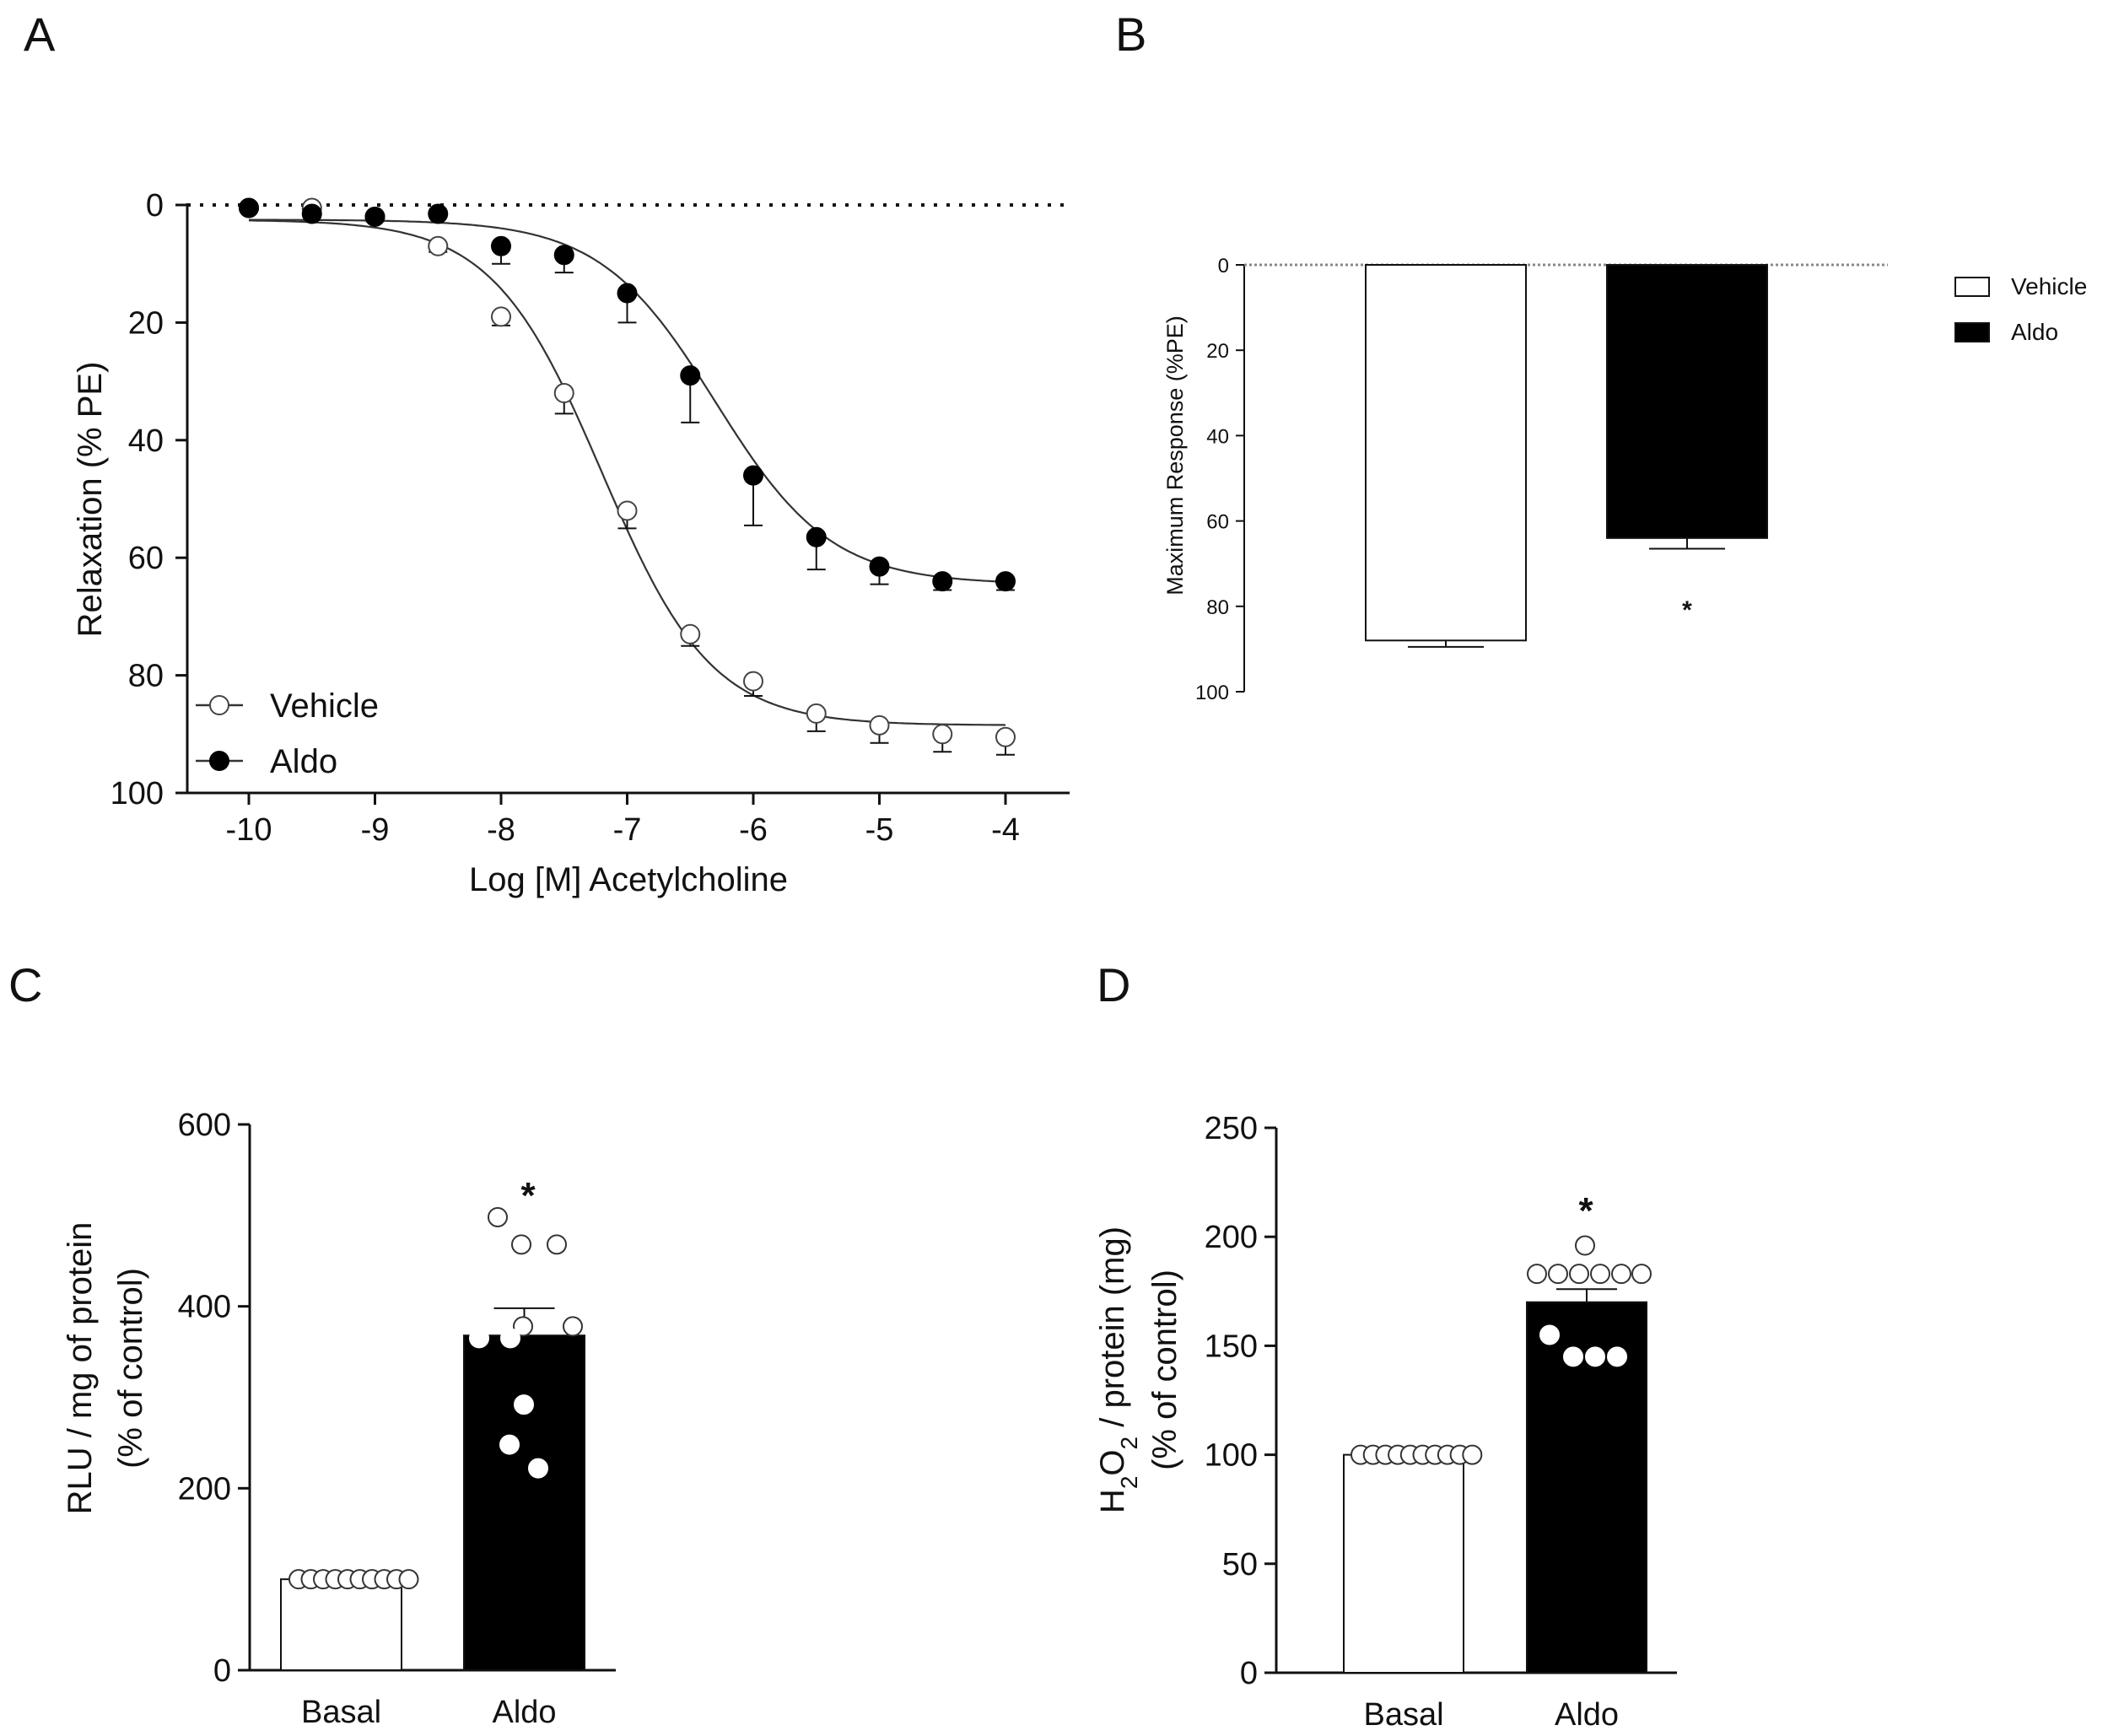 The height and width of the screenshot is (1736, 2108). Describe the element at coordinates (501, 830) in the screenshot. I see `x-tick-label-a: -8` at that location.